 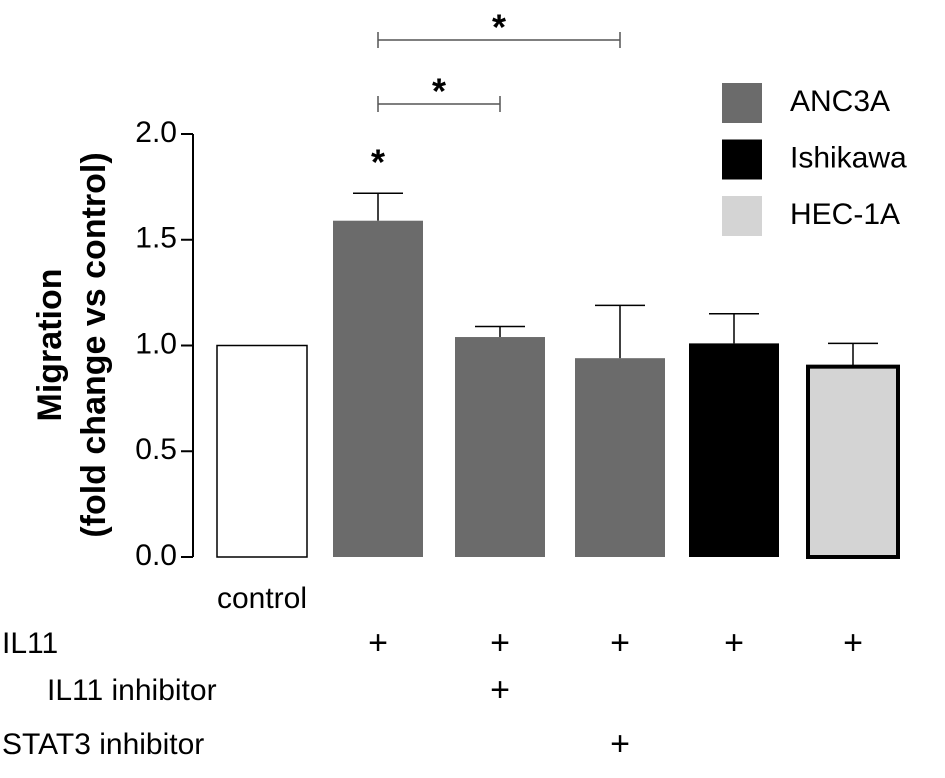 What do you see at coordinates (156, 132) in the screenshot?
I see `y-tick-label: 2.0` at bounding box center [156, 132].